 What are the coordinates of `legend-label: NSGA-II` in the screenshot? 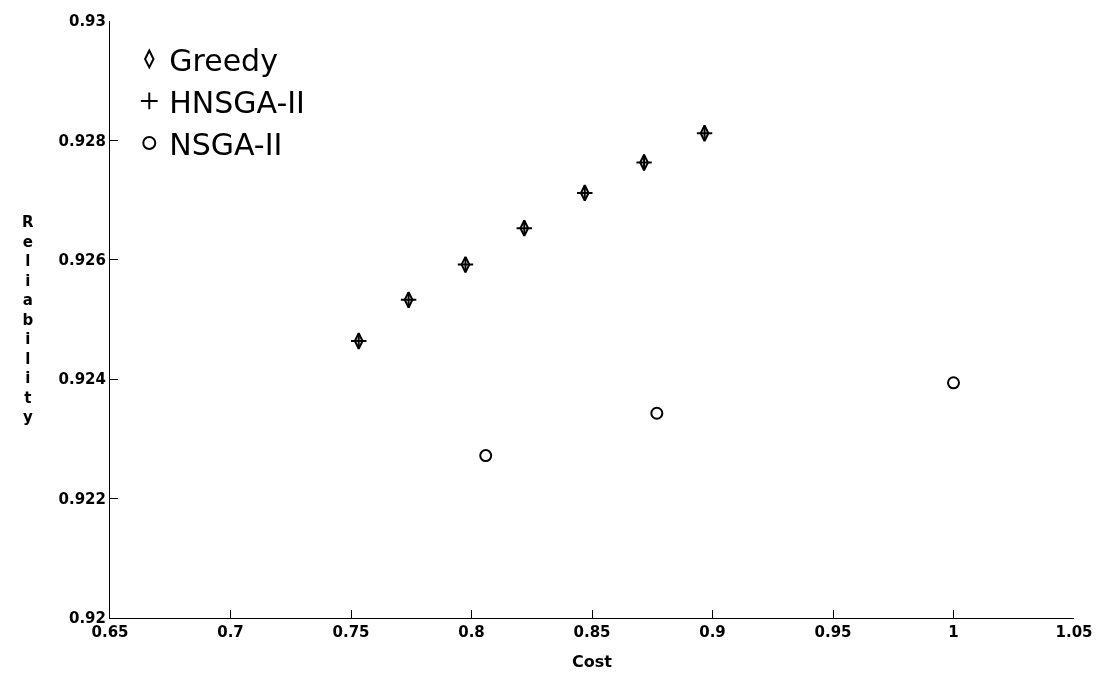 It's located at (226, 144).